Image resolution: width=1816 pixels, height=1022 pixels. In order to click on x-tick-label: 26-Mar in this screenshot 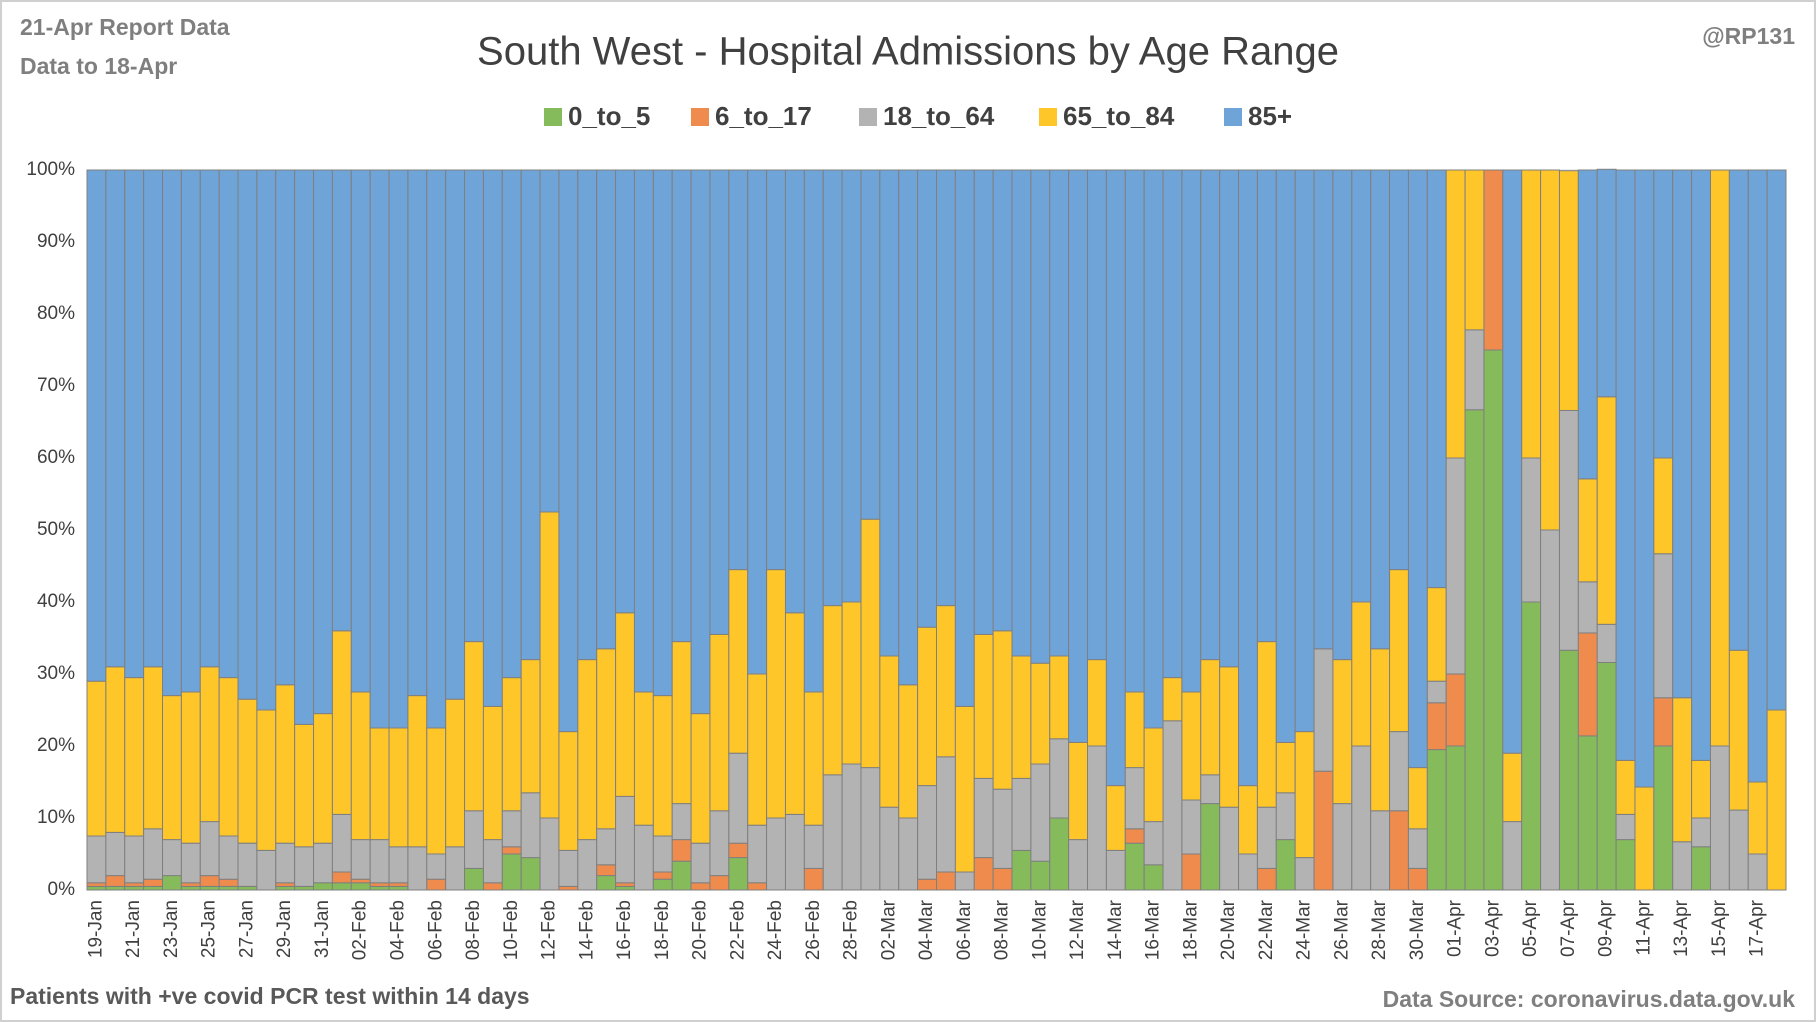, I will do `click(1341, 929)`.